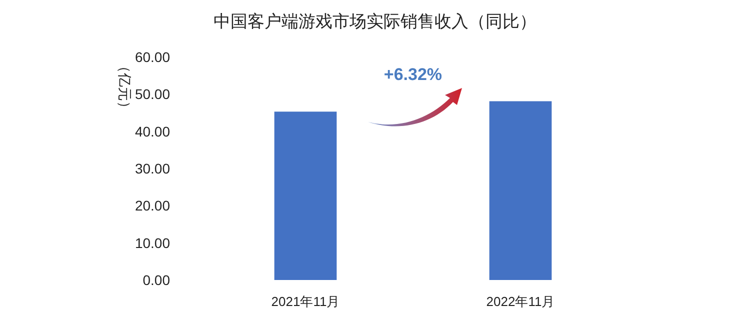  Describe the element at coordinates (125, 87) in the screenshot. I see `y-axis-title: （亿元）` at that location.